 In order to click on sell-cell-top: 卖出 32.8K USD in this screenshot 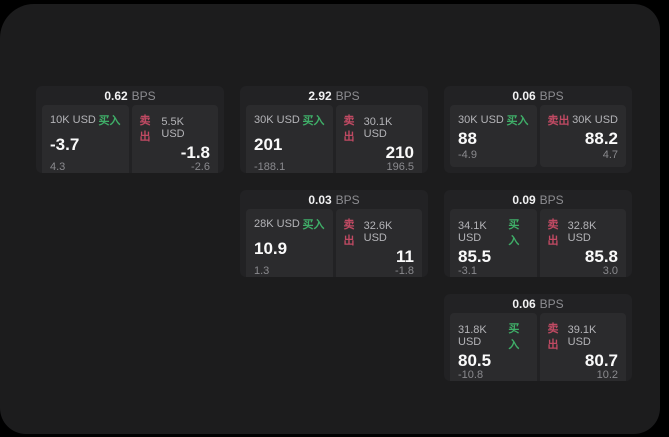, I will do `click(583, 232)`.